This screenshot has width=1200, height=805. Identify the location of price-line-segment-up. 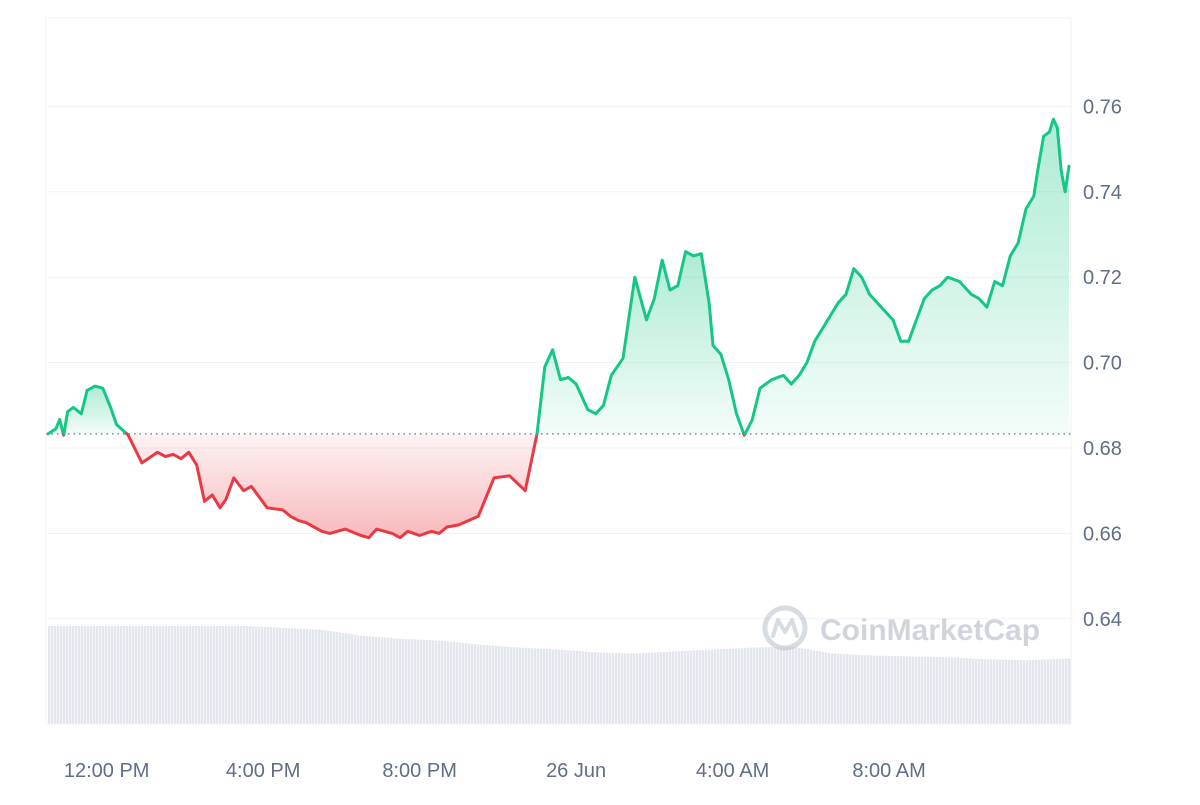
(95, 410).